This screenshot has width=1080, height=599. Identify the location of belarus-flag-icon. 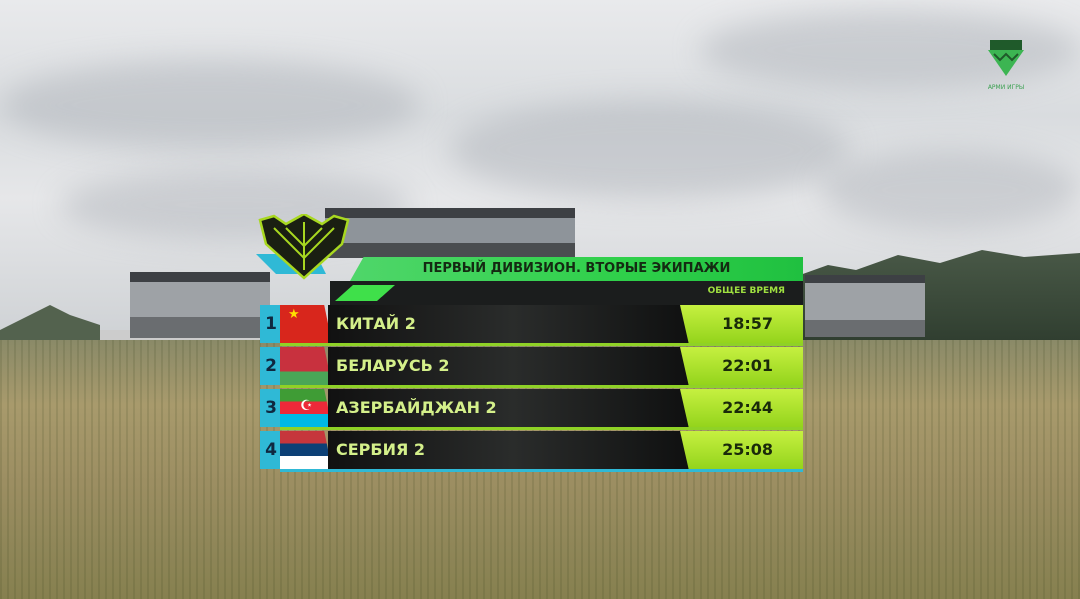
(306, 366).